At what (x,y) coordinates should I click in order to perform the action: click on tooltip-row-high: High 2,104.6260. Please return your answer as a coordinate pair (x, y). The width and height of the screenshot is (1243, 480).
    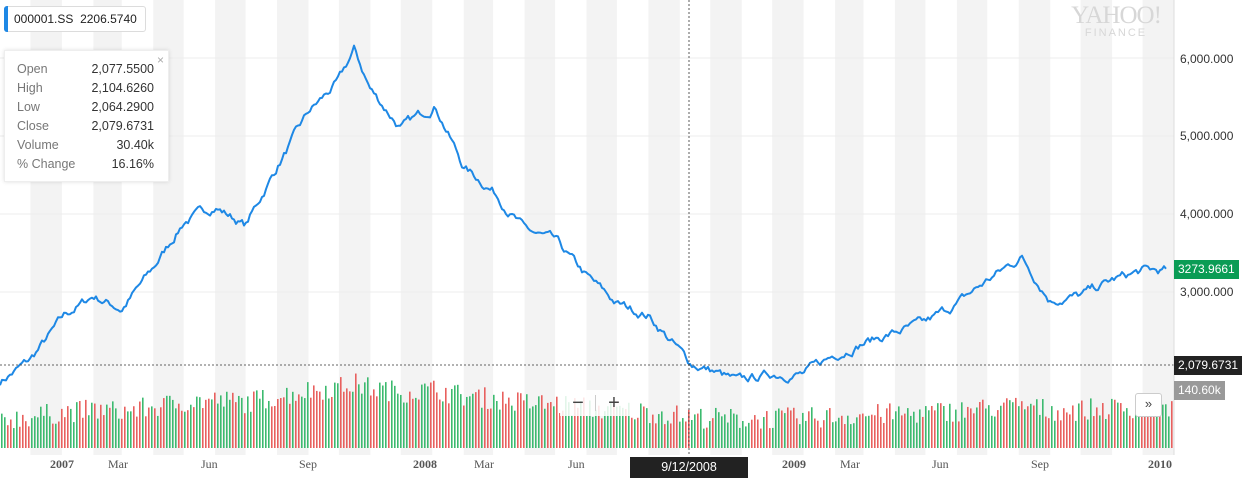
    Looking at the image, I should click on (85, 88).